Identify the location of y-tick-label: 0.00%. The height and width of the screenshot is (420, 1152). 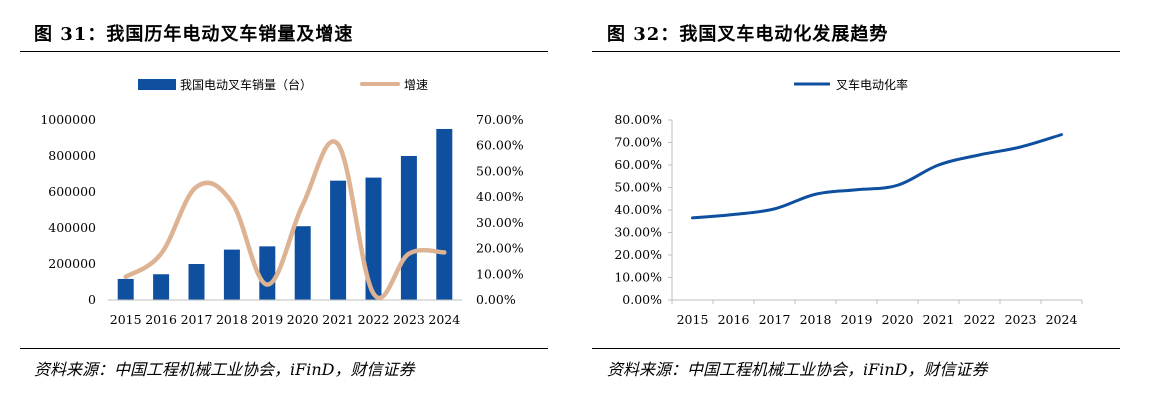
(642, 299).